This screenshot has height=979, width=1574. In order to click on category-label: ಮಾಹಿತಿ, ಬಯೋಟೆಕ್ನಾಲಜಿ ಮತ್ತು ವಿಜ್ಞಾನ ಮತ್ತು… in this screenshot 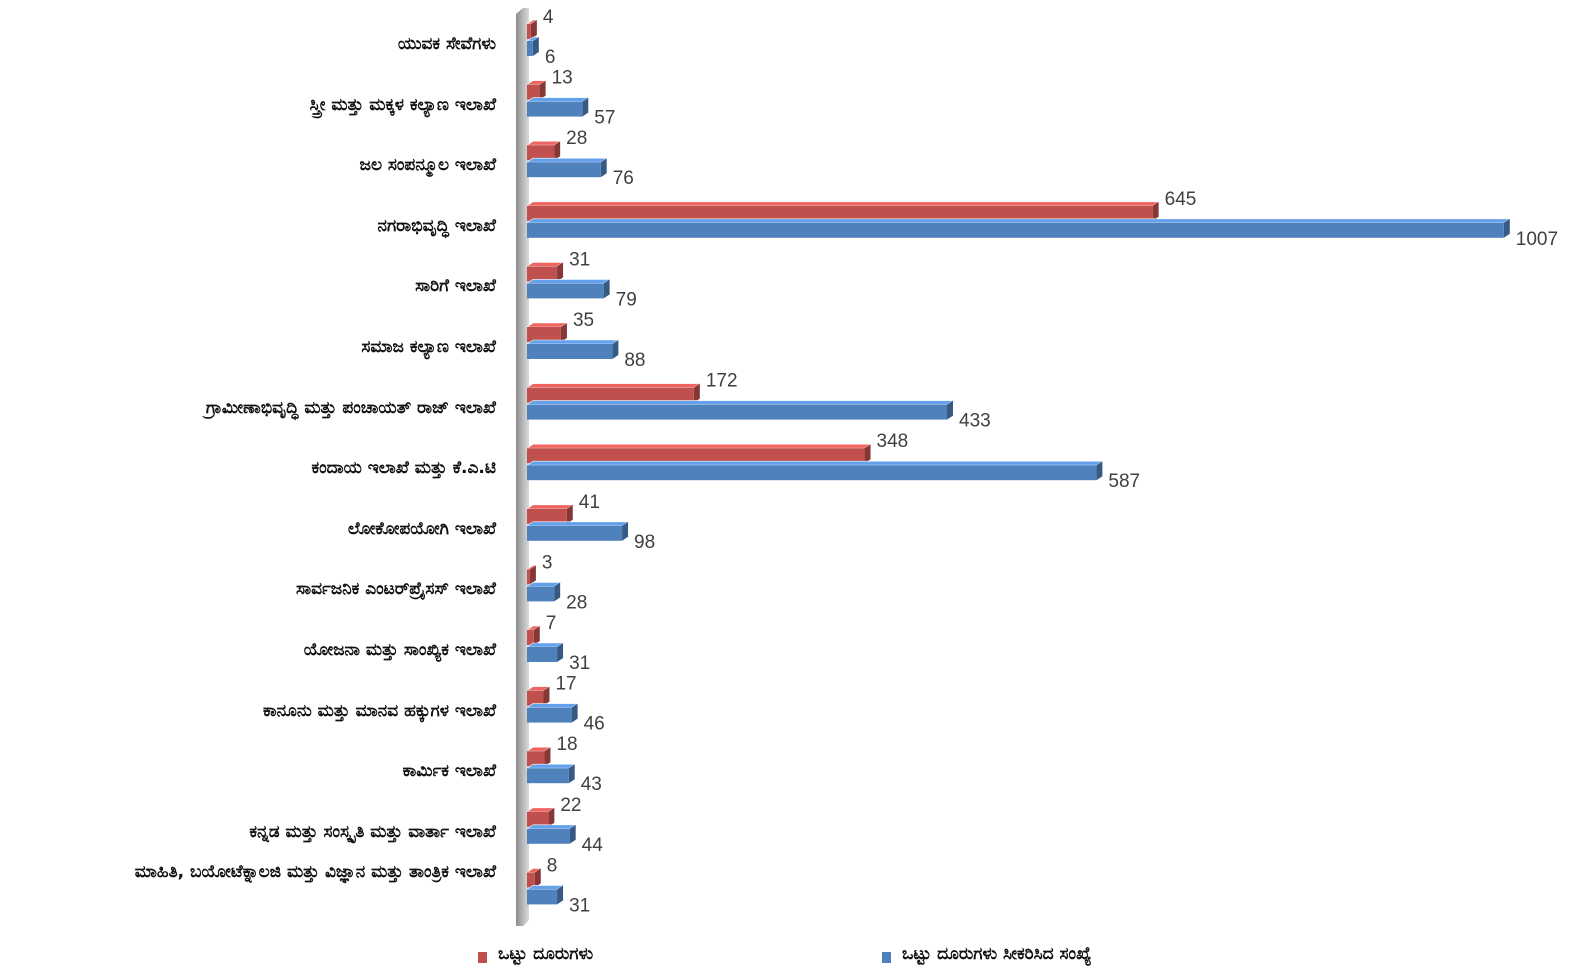, I will do `click(315, 872)`.